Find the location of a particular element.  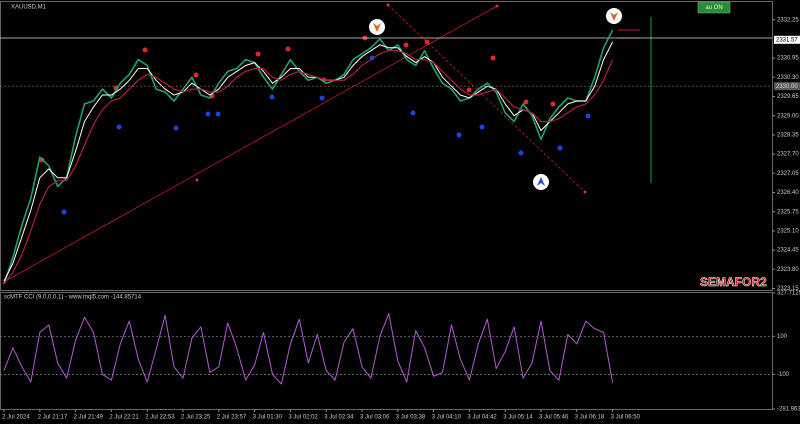

series-line is located at coordinates (308, 349).